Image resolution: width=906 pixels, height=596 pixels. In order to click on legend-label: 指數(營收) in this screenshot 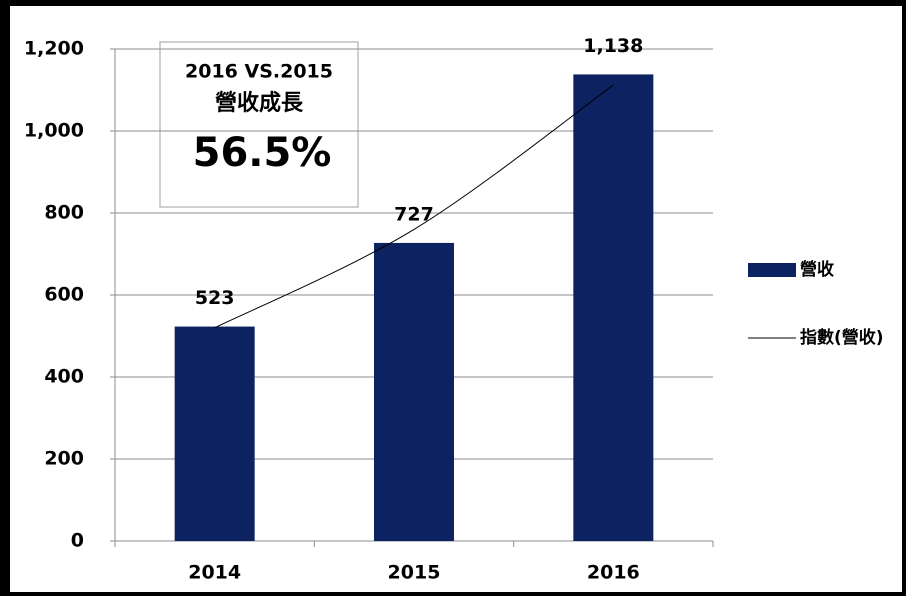, I will do `click(842, 337)`.